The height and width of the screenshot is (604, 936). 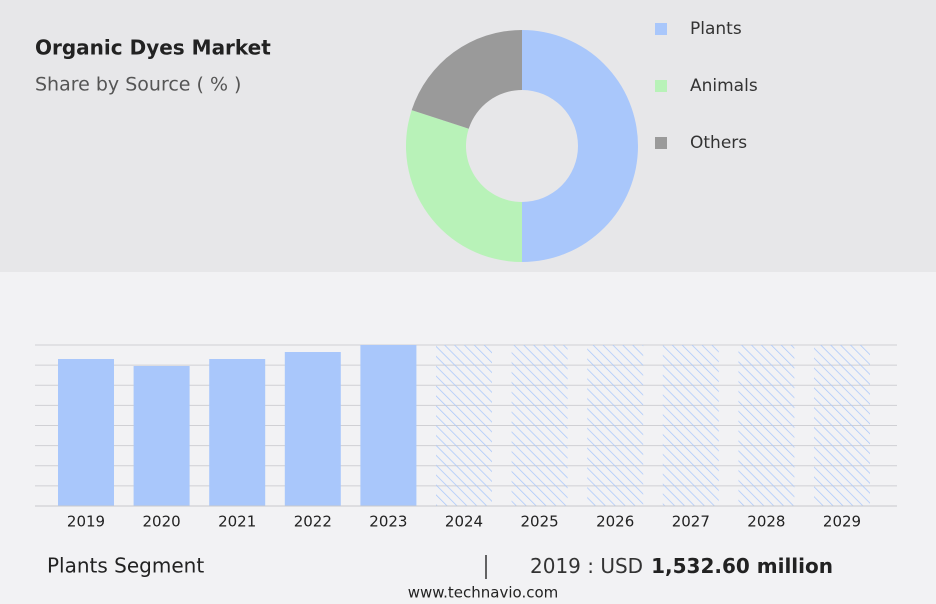 I want to click on x-tick-label: 2019, so click(x=86, y=522).